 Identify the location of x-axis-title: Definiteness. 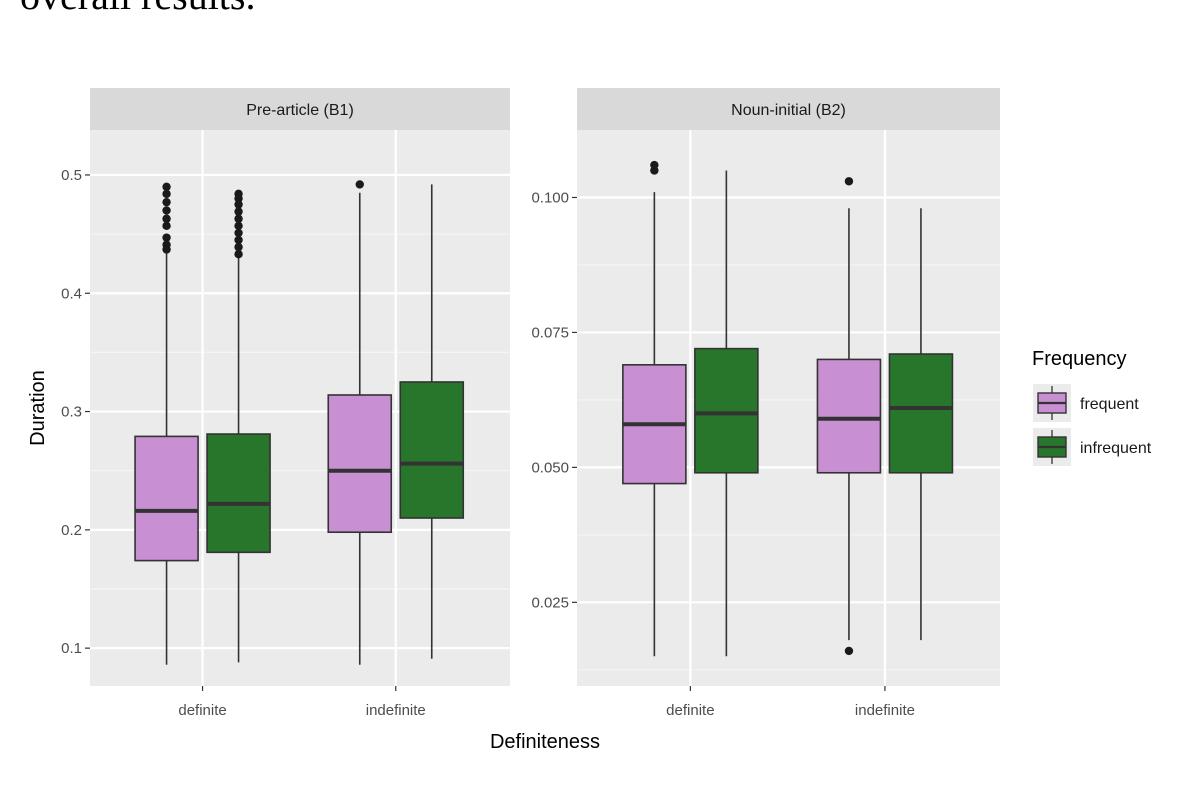
(545, 742).